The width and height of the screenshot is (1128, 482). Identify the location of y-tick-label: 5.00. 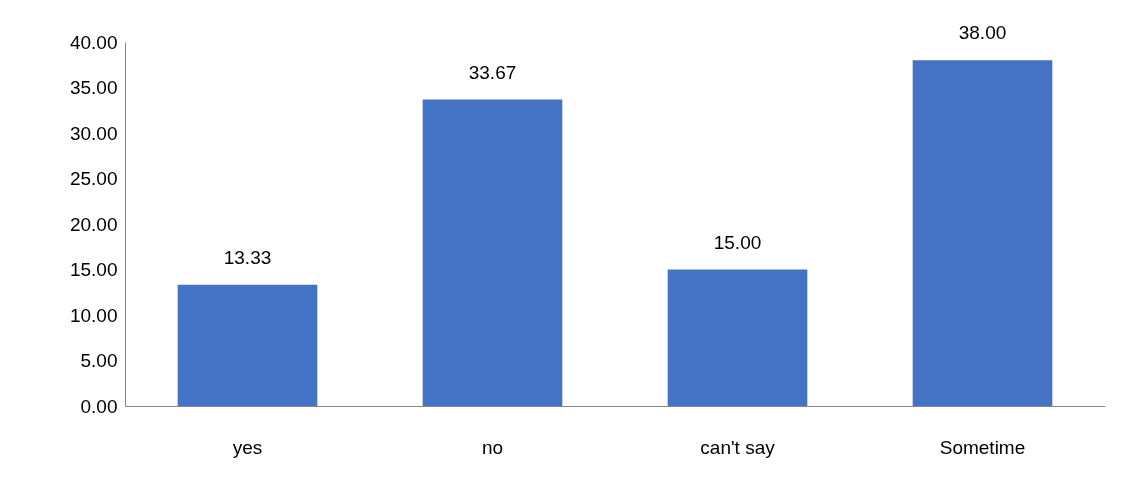
(99, 360).